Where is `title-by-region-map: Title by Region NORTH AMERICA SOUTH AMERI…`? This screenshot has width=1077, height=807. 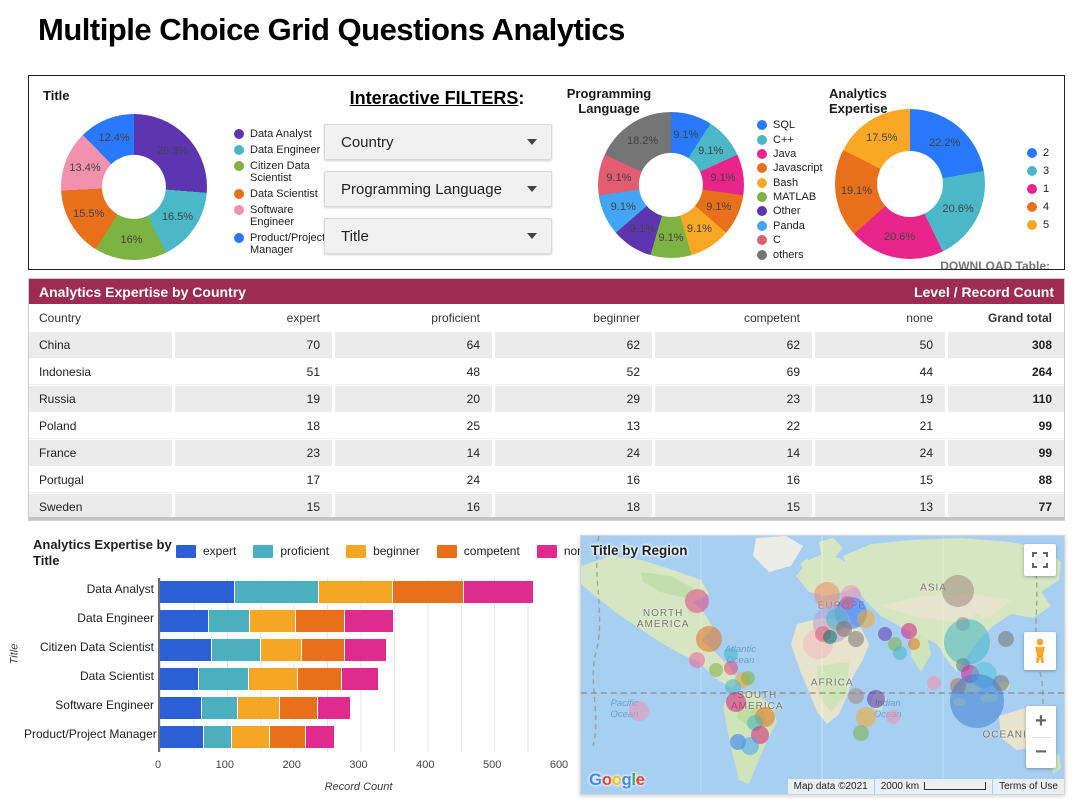 title-by-region-map: Title by Region NORTH AMERICA SOUTH AMERI… is located at coordinates (822, 665).